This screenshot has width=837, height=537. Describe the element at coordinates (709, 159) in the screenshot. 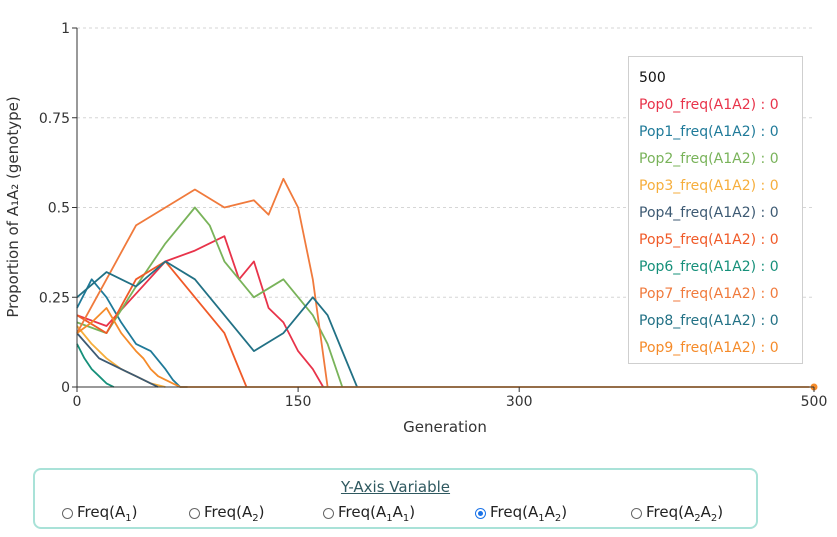

I see `legend-row-pop2: Pop2_freq(A1A2) : 0` at that location.